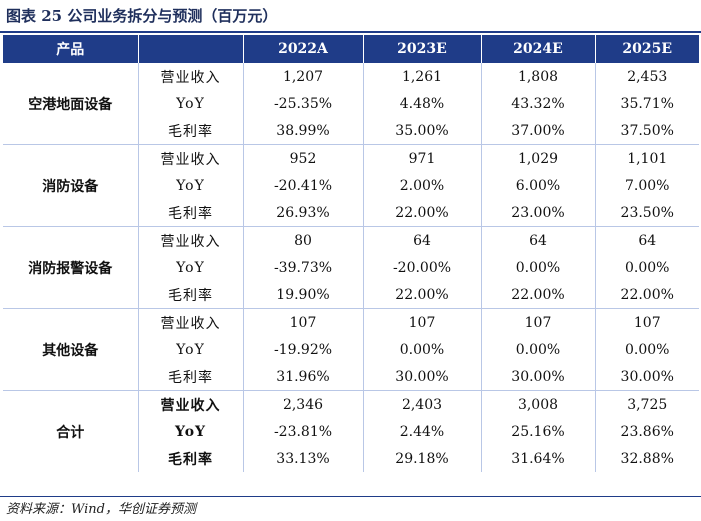  I want to click on value-cell: -20.00%, so click(422, 267).